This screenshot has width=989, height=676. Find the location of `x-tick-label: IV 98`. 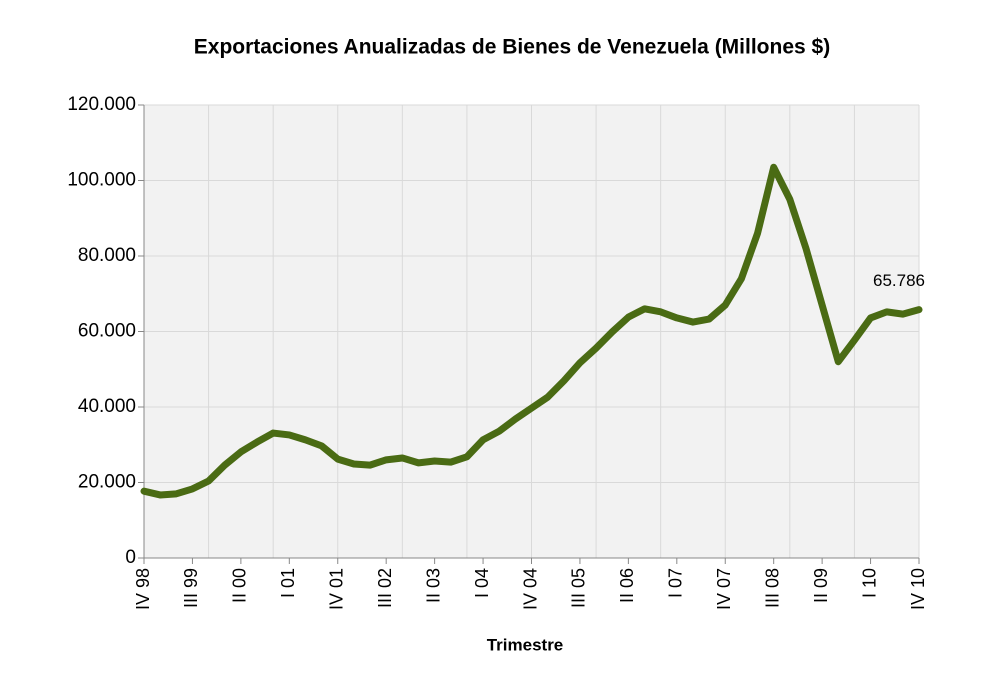

x-tick-label: IV 98 is located at coordinates (143, 589).